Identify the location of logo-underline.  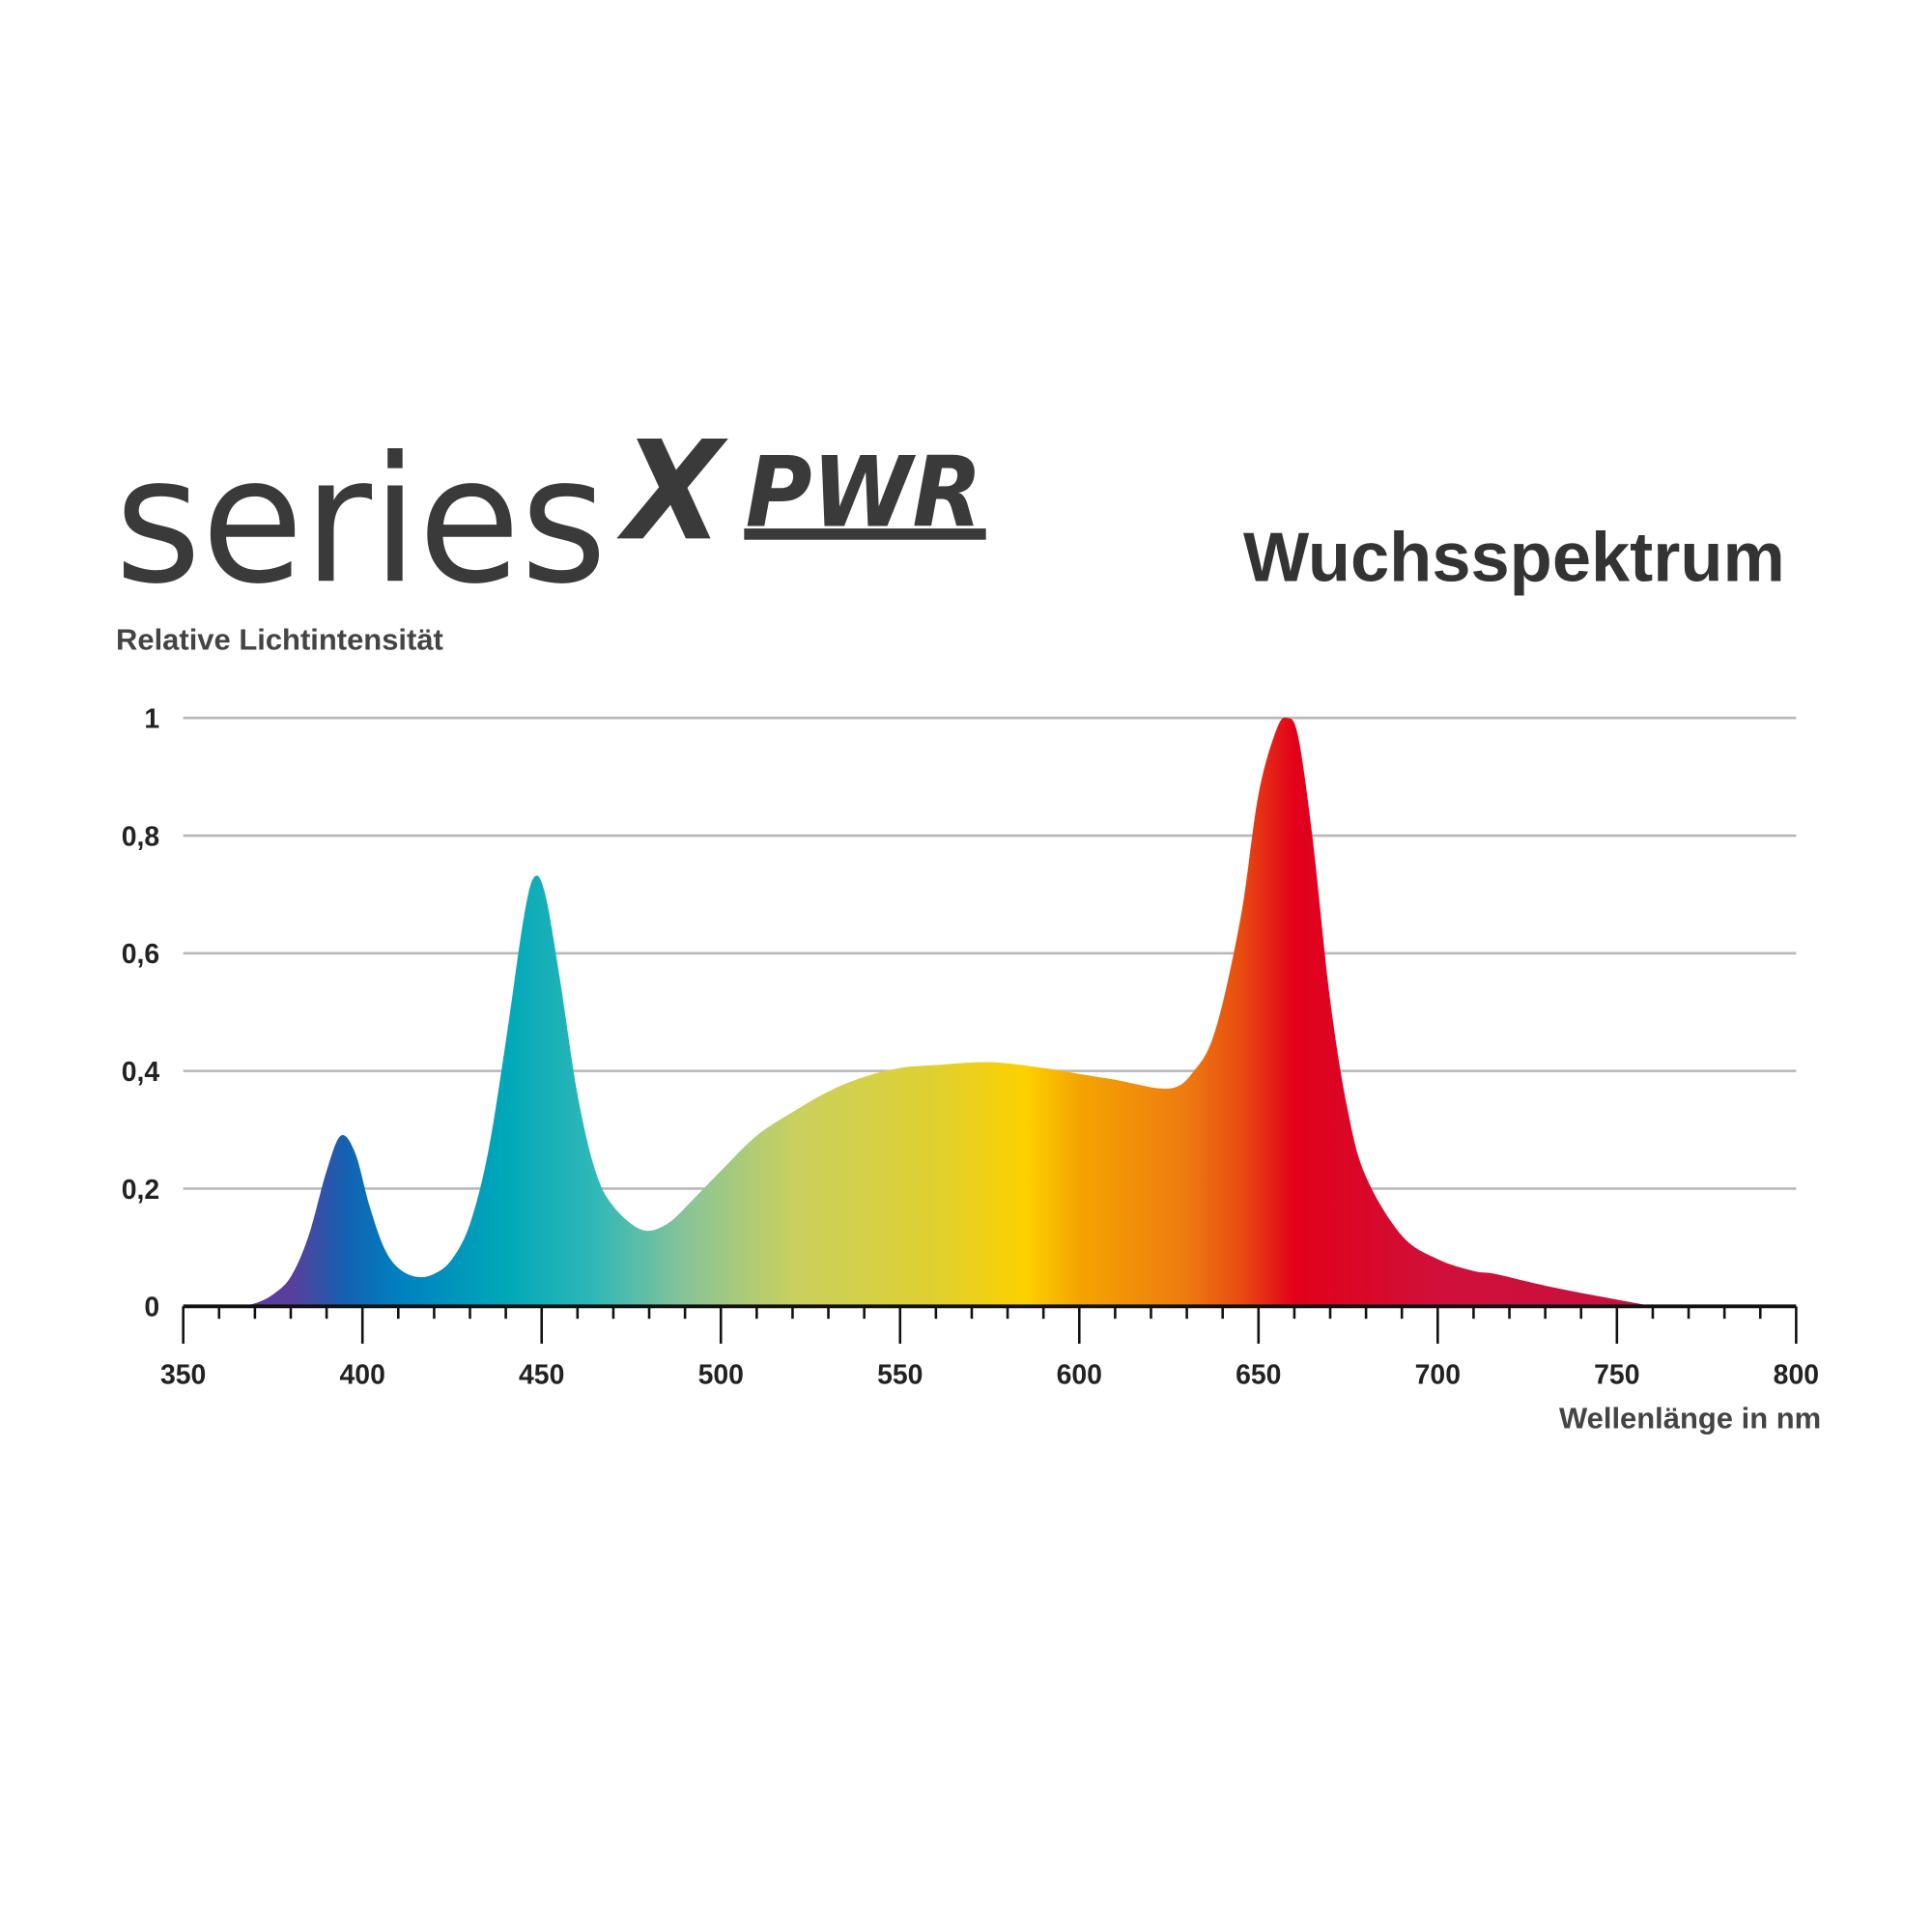
(865, 534).